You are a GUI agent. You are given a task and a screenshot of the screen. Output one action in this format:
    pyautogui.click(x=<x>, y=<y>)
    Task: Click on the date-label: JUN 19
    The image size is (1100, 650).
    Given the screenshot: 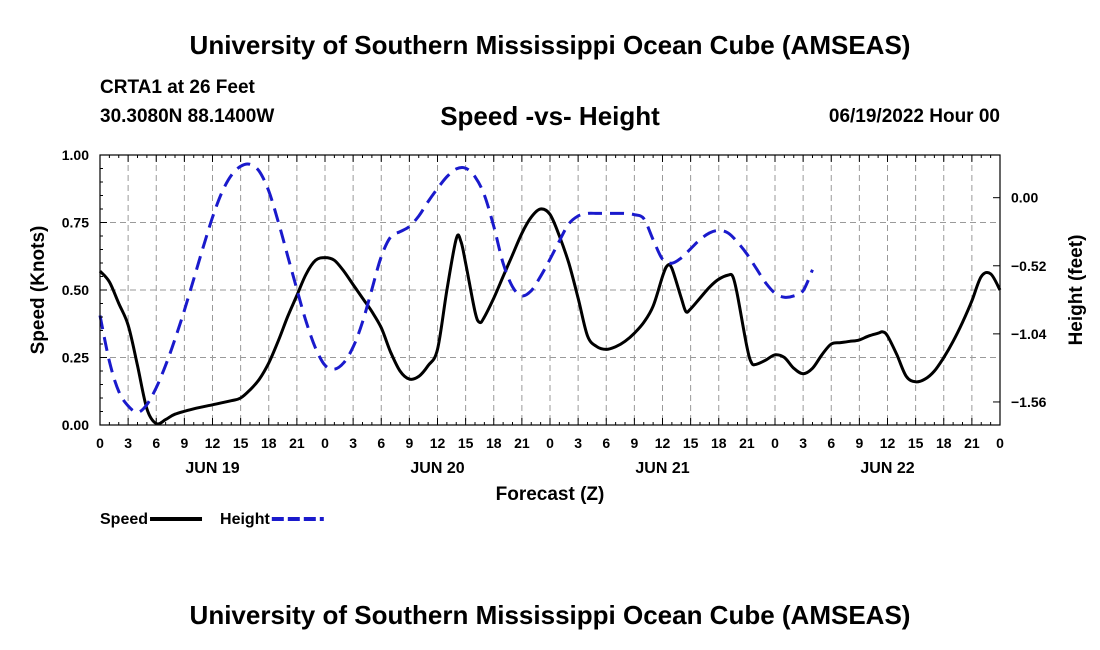 What is the action you would take?
    pyautogui.click(x=212, y=468)
    